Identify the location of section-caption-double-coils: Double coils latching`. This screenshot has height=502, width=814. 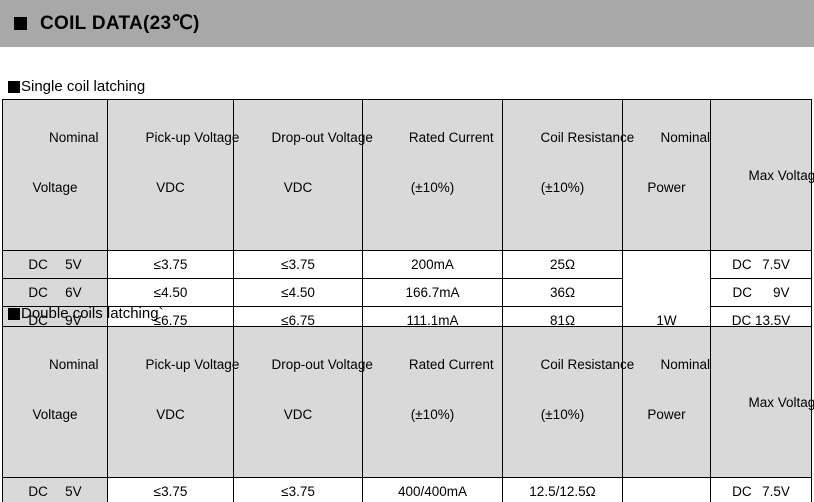
(86, 314).